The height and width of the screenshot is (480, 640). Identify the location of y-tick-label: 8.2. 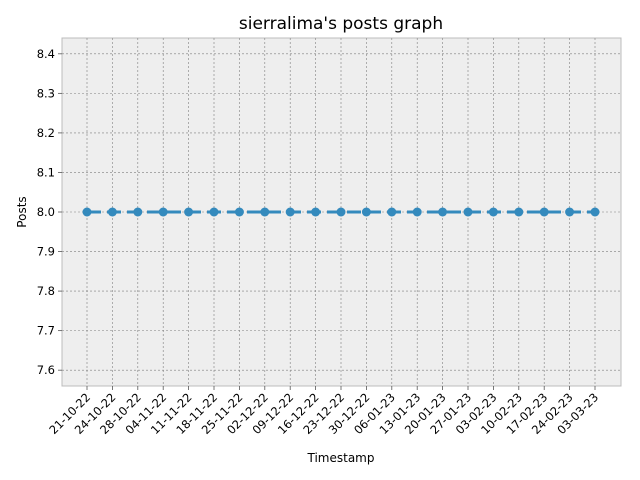
(46, 133).